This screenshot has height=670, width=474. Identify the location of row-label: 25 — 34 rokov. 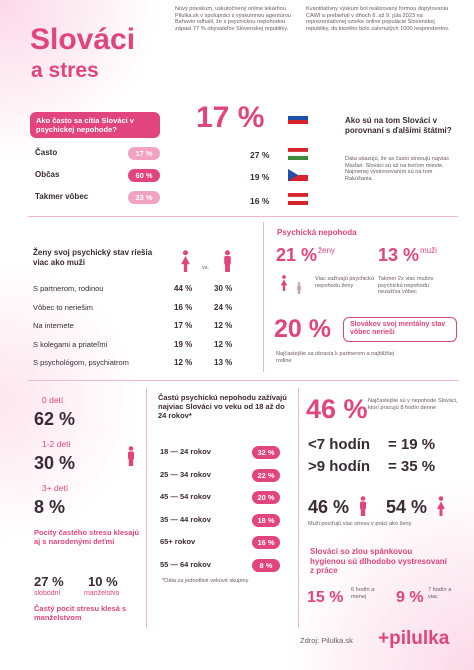
(185, 474).